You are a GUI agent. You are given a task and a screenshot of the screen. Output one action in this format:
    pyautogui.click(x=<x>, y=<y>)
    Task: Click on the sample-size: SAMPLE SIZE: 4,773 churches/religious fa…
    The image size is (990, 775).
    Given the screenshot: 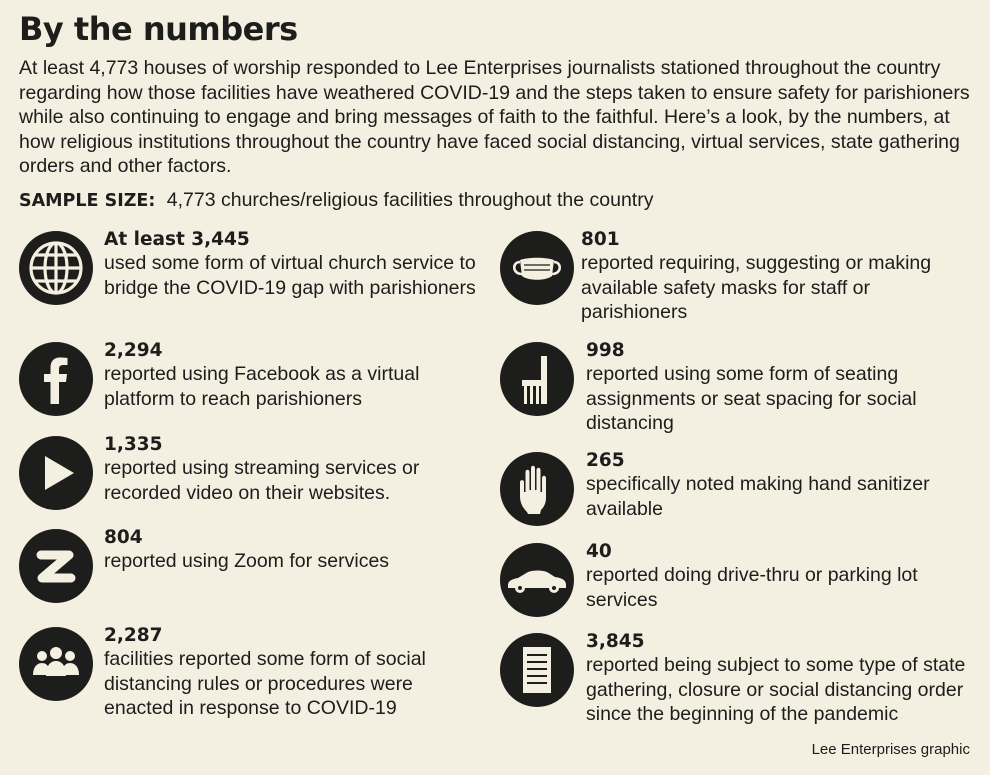 What is the action you would take?
    pyautogui.click(x=336, y=200)
    